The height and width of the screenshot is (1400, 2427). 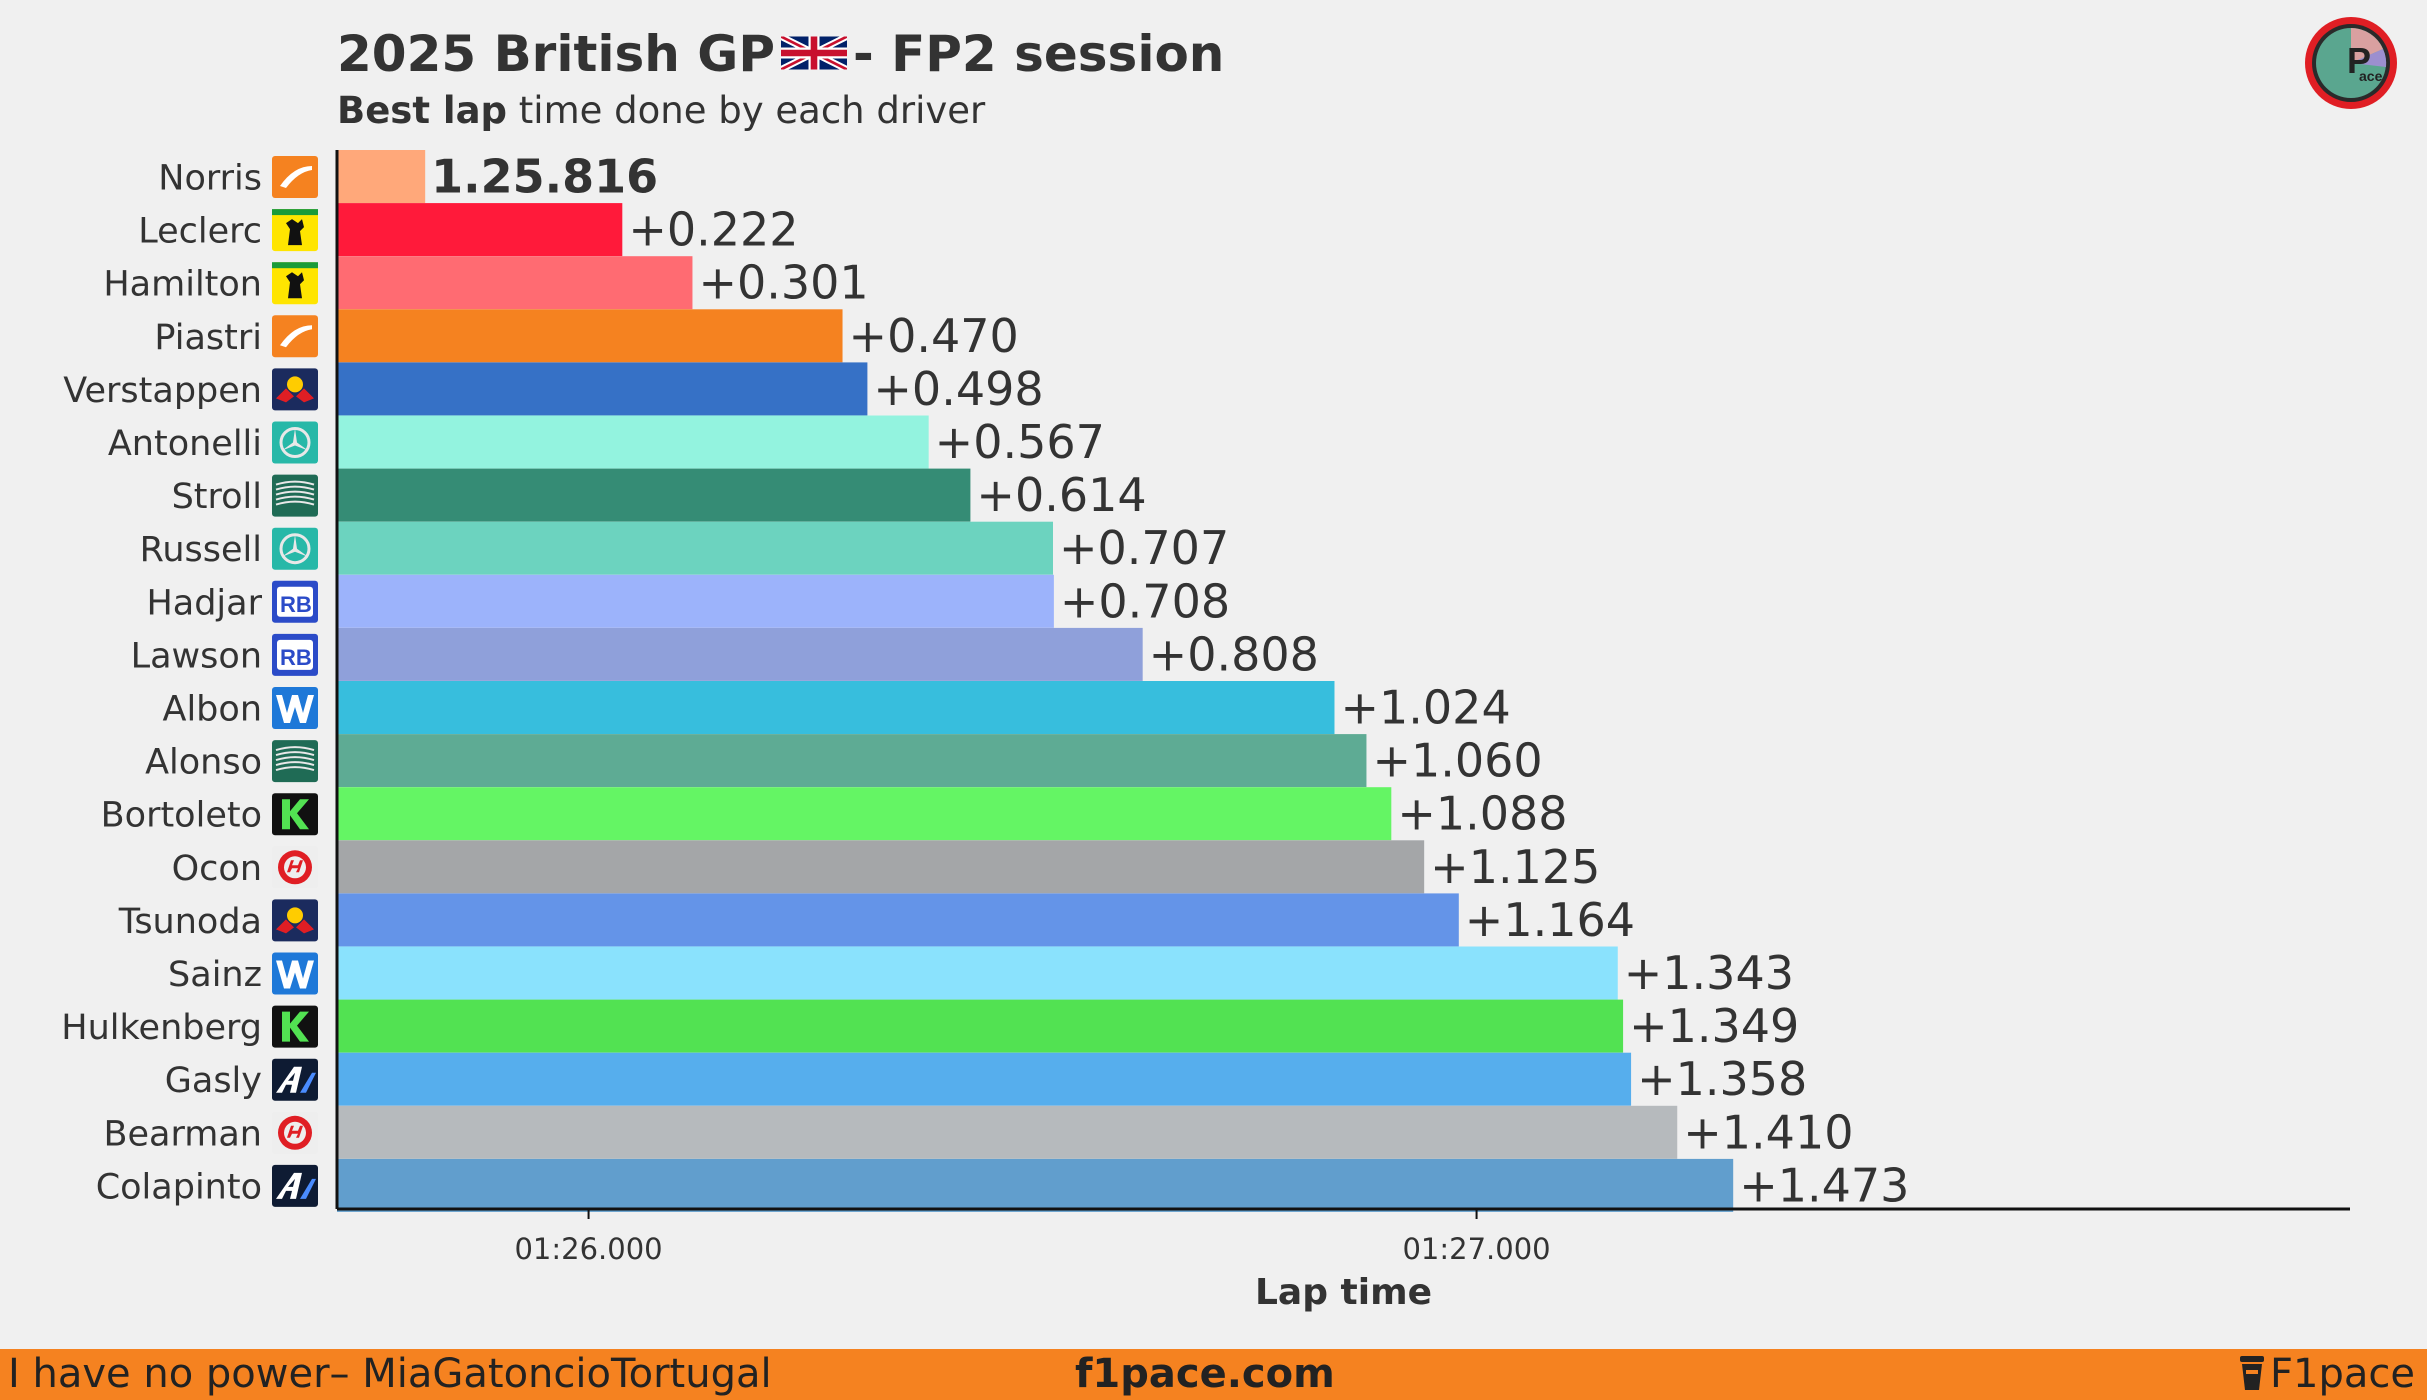 I want to click on cup-icon, so click(x=2252, y=1373).